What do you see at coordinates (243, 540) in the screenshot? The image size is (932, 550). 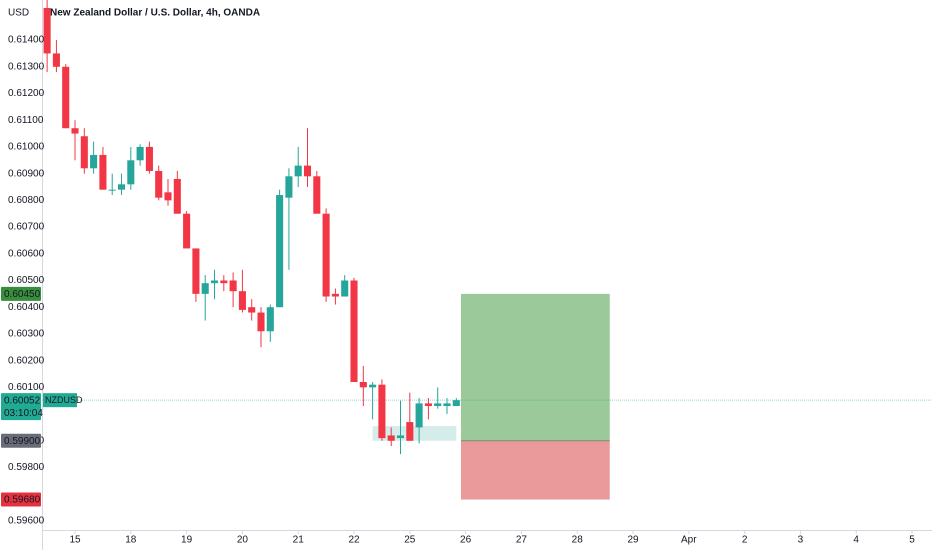 I see `x-tick-label: 20` at bounding box center [243, 540].